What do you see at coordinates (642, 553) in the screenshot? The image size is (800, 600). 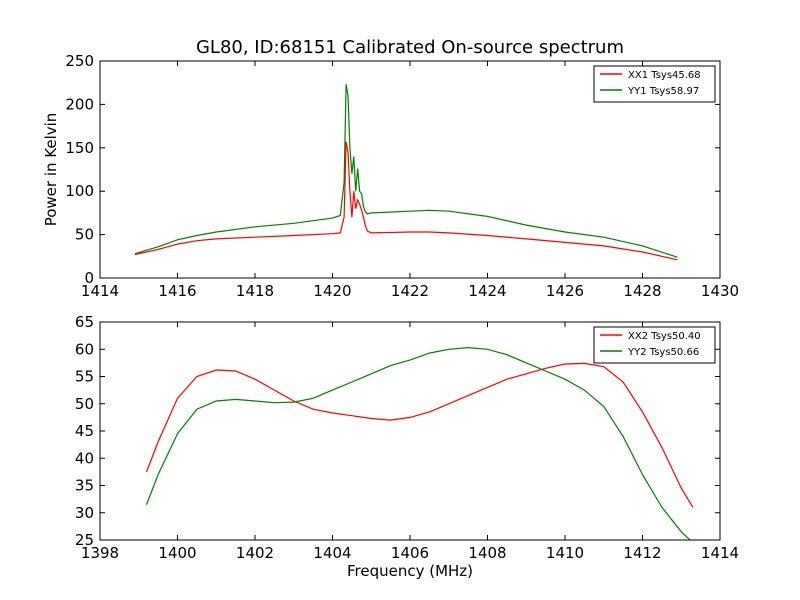 I see `x-tick-label: 1412` at bounding box center [642, 553].